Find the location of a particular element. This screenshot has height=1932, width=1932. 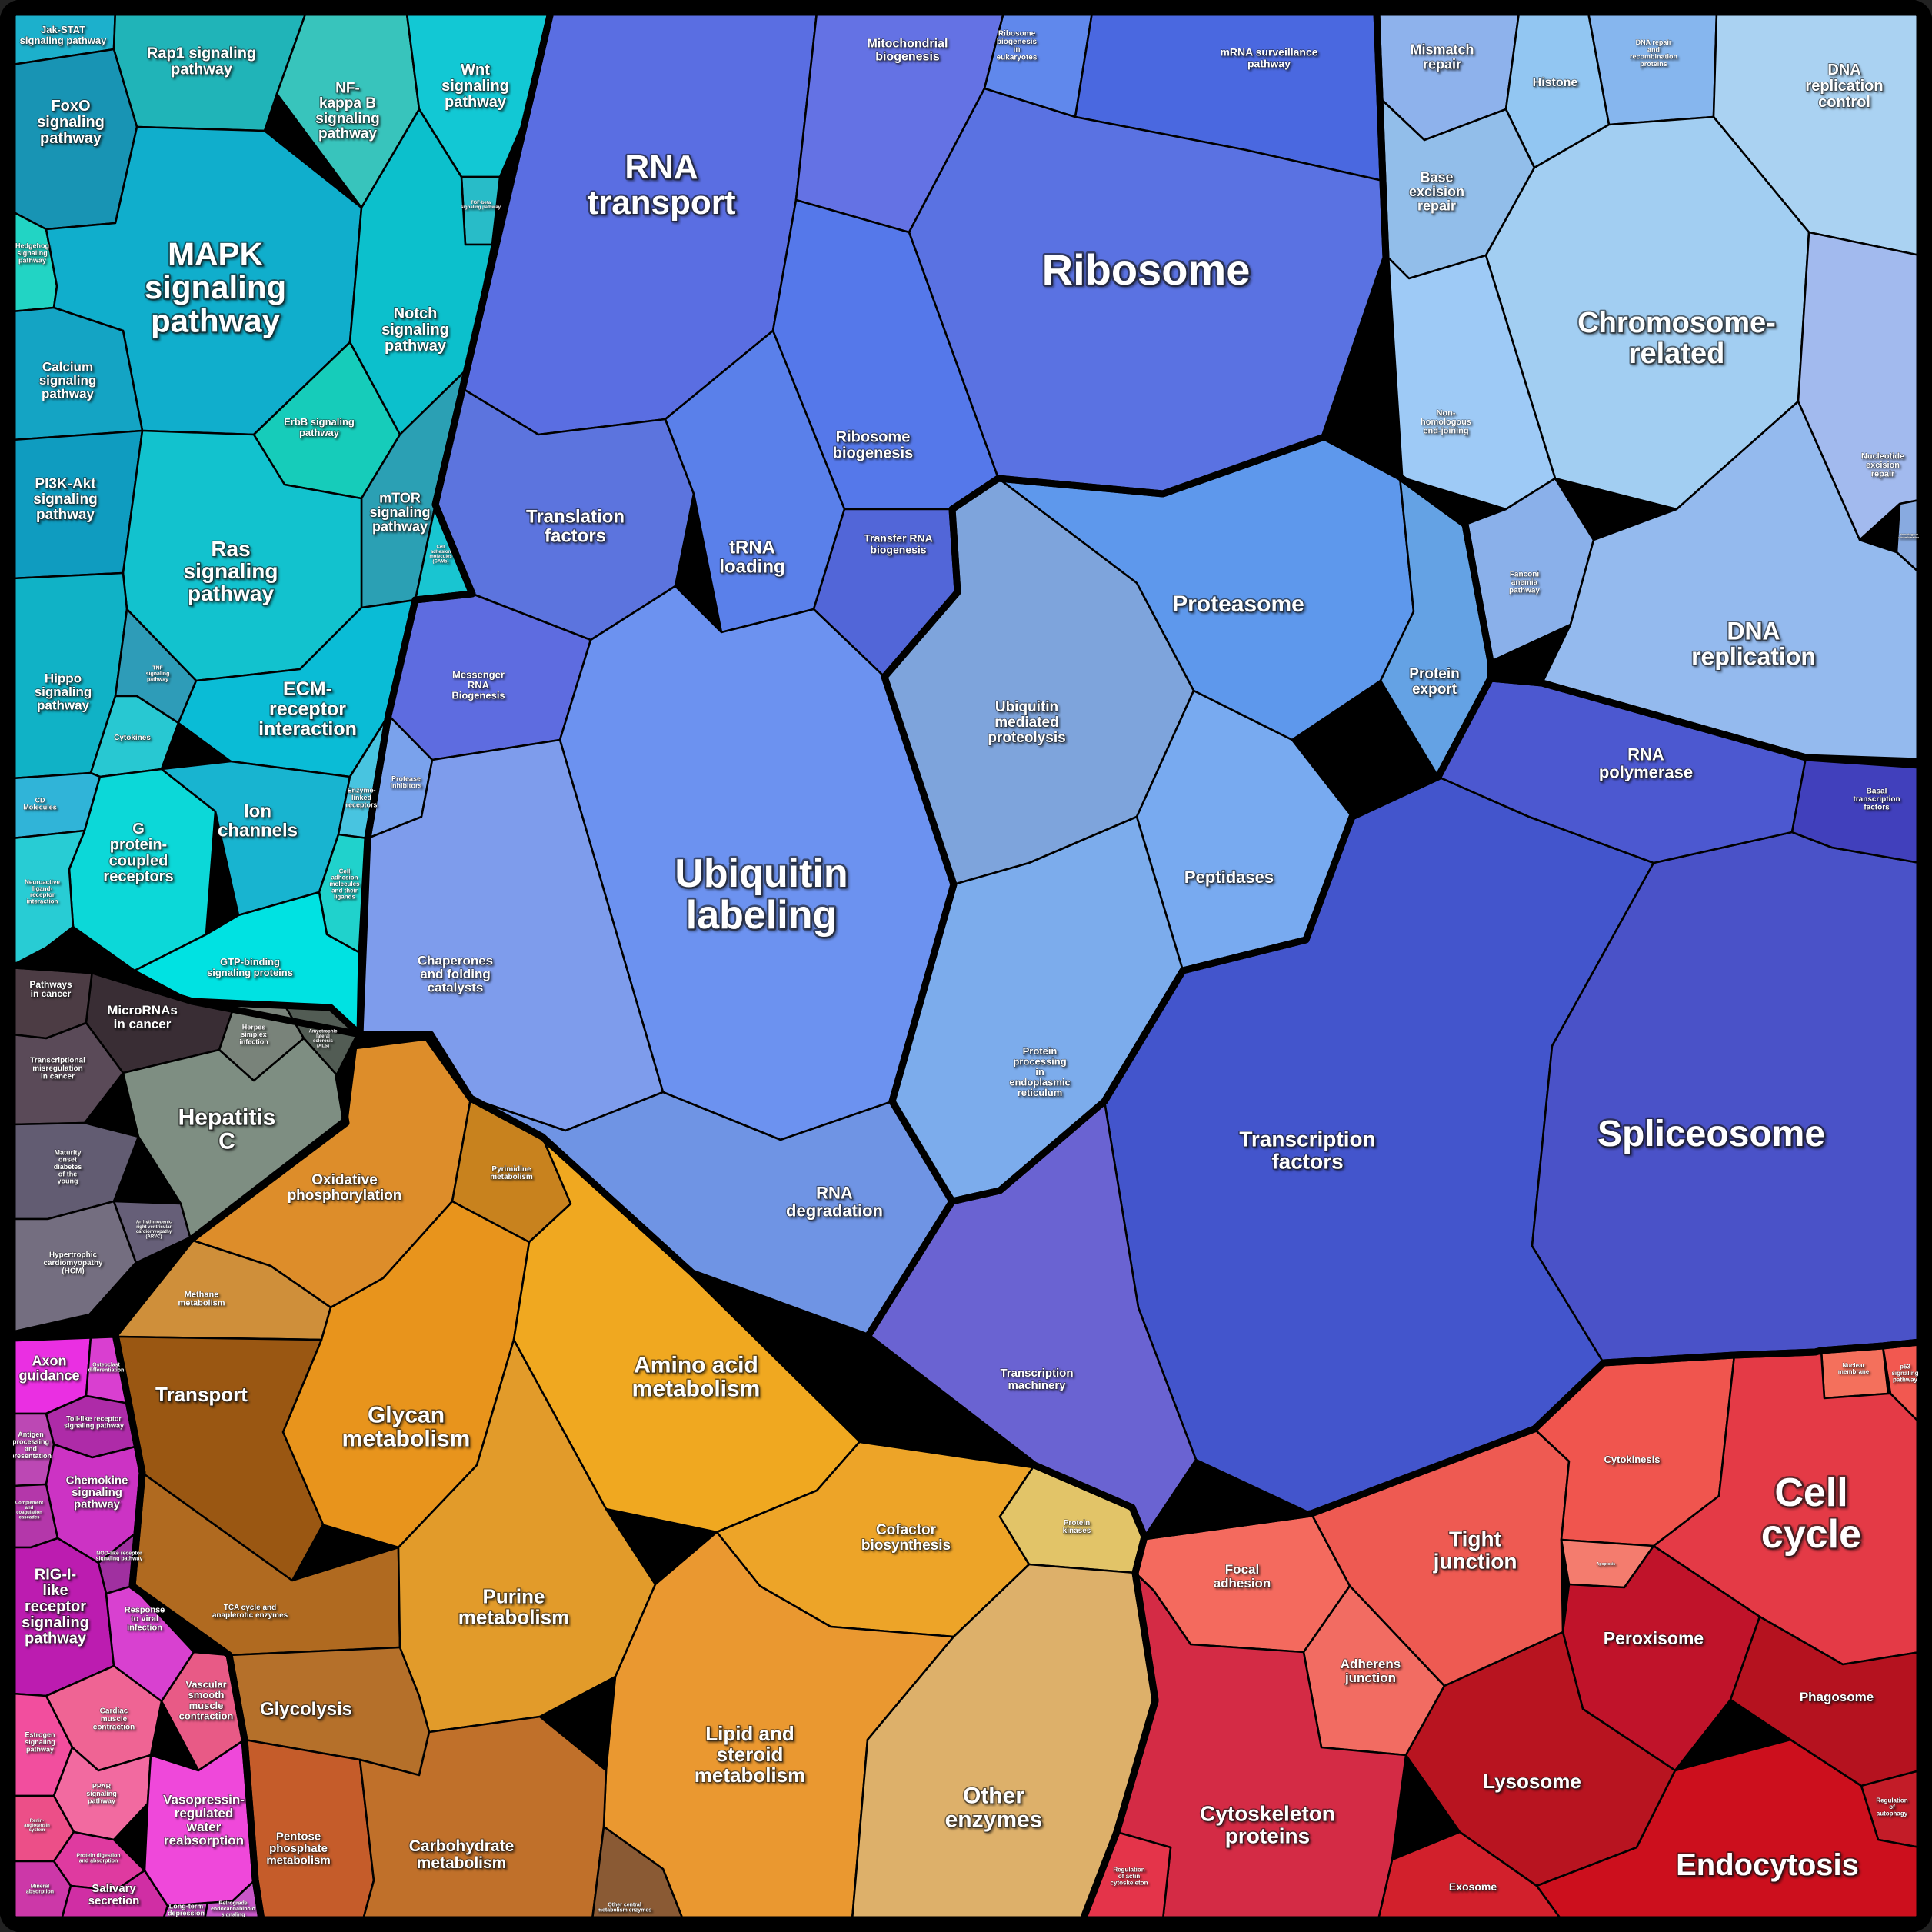

cell-tgf-beta-signaling-pathway is located at coordinates (480, 210).